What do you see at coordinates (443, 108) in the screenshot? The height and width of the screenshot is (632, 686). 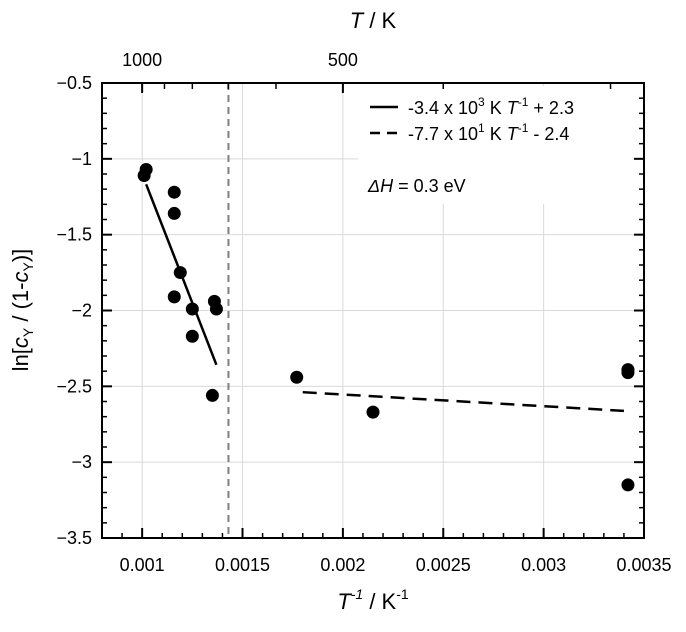 I see `legend-coef: -3.4 x 10` at bounding box center [443, 108].